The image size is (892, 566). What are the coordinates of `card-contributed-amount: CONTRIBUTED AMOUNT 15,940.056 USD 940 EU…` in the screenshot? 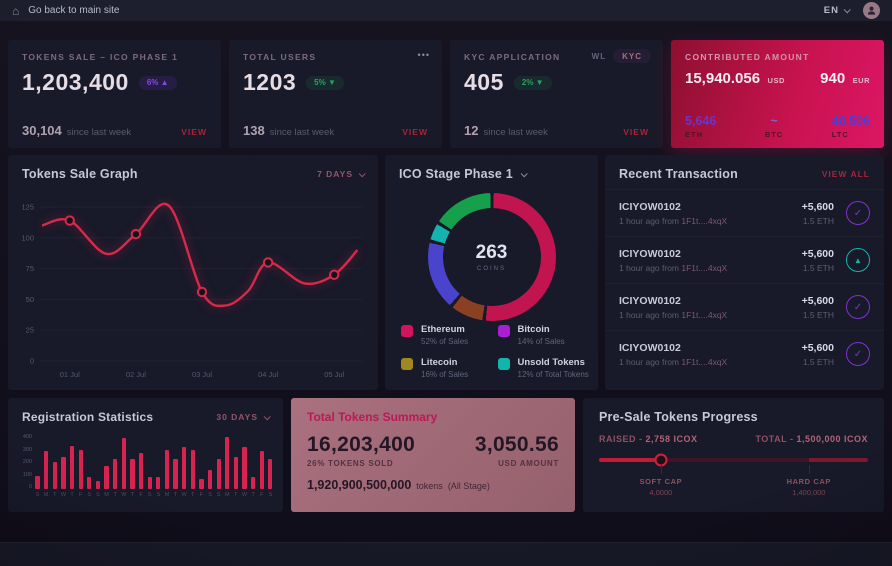 It's located at (777, 94).